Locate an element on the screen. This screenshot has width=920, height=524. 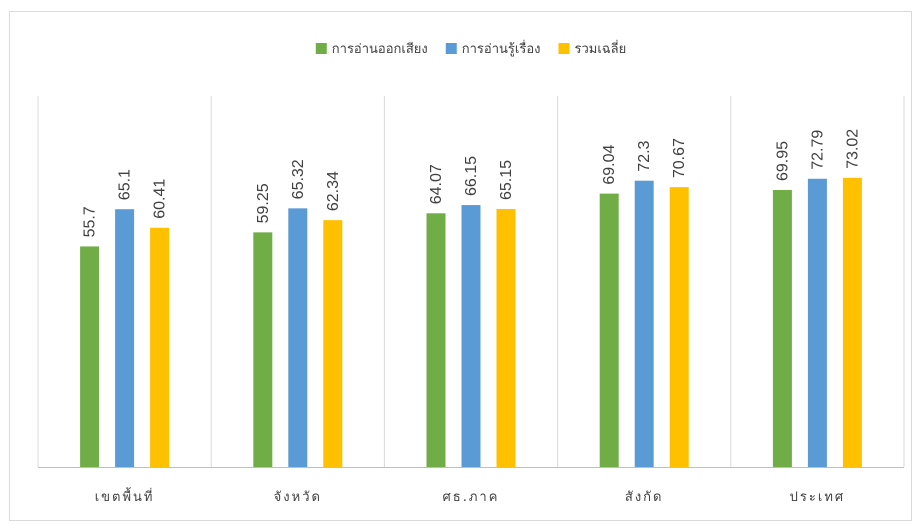
legend-label: การอ่านออกเสียง is located at coordinates (380, 49).